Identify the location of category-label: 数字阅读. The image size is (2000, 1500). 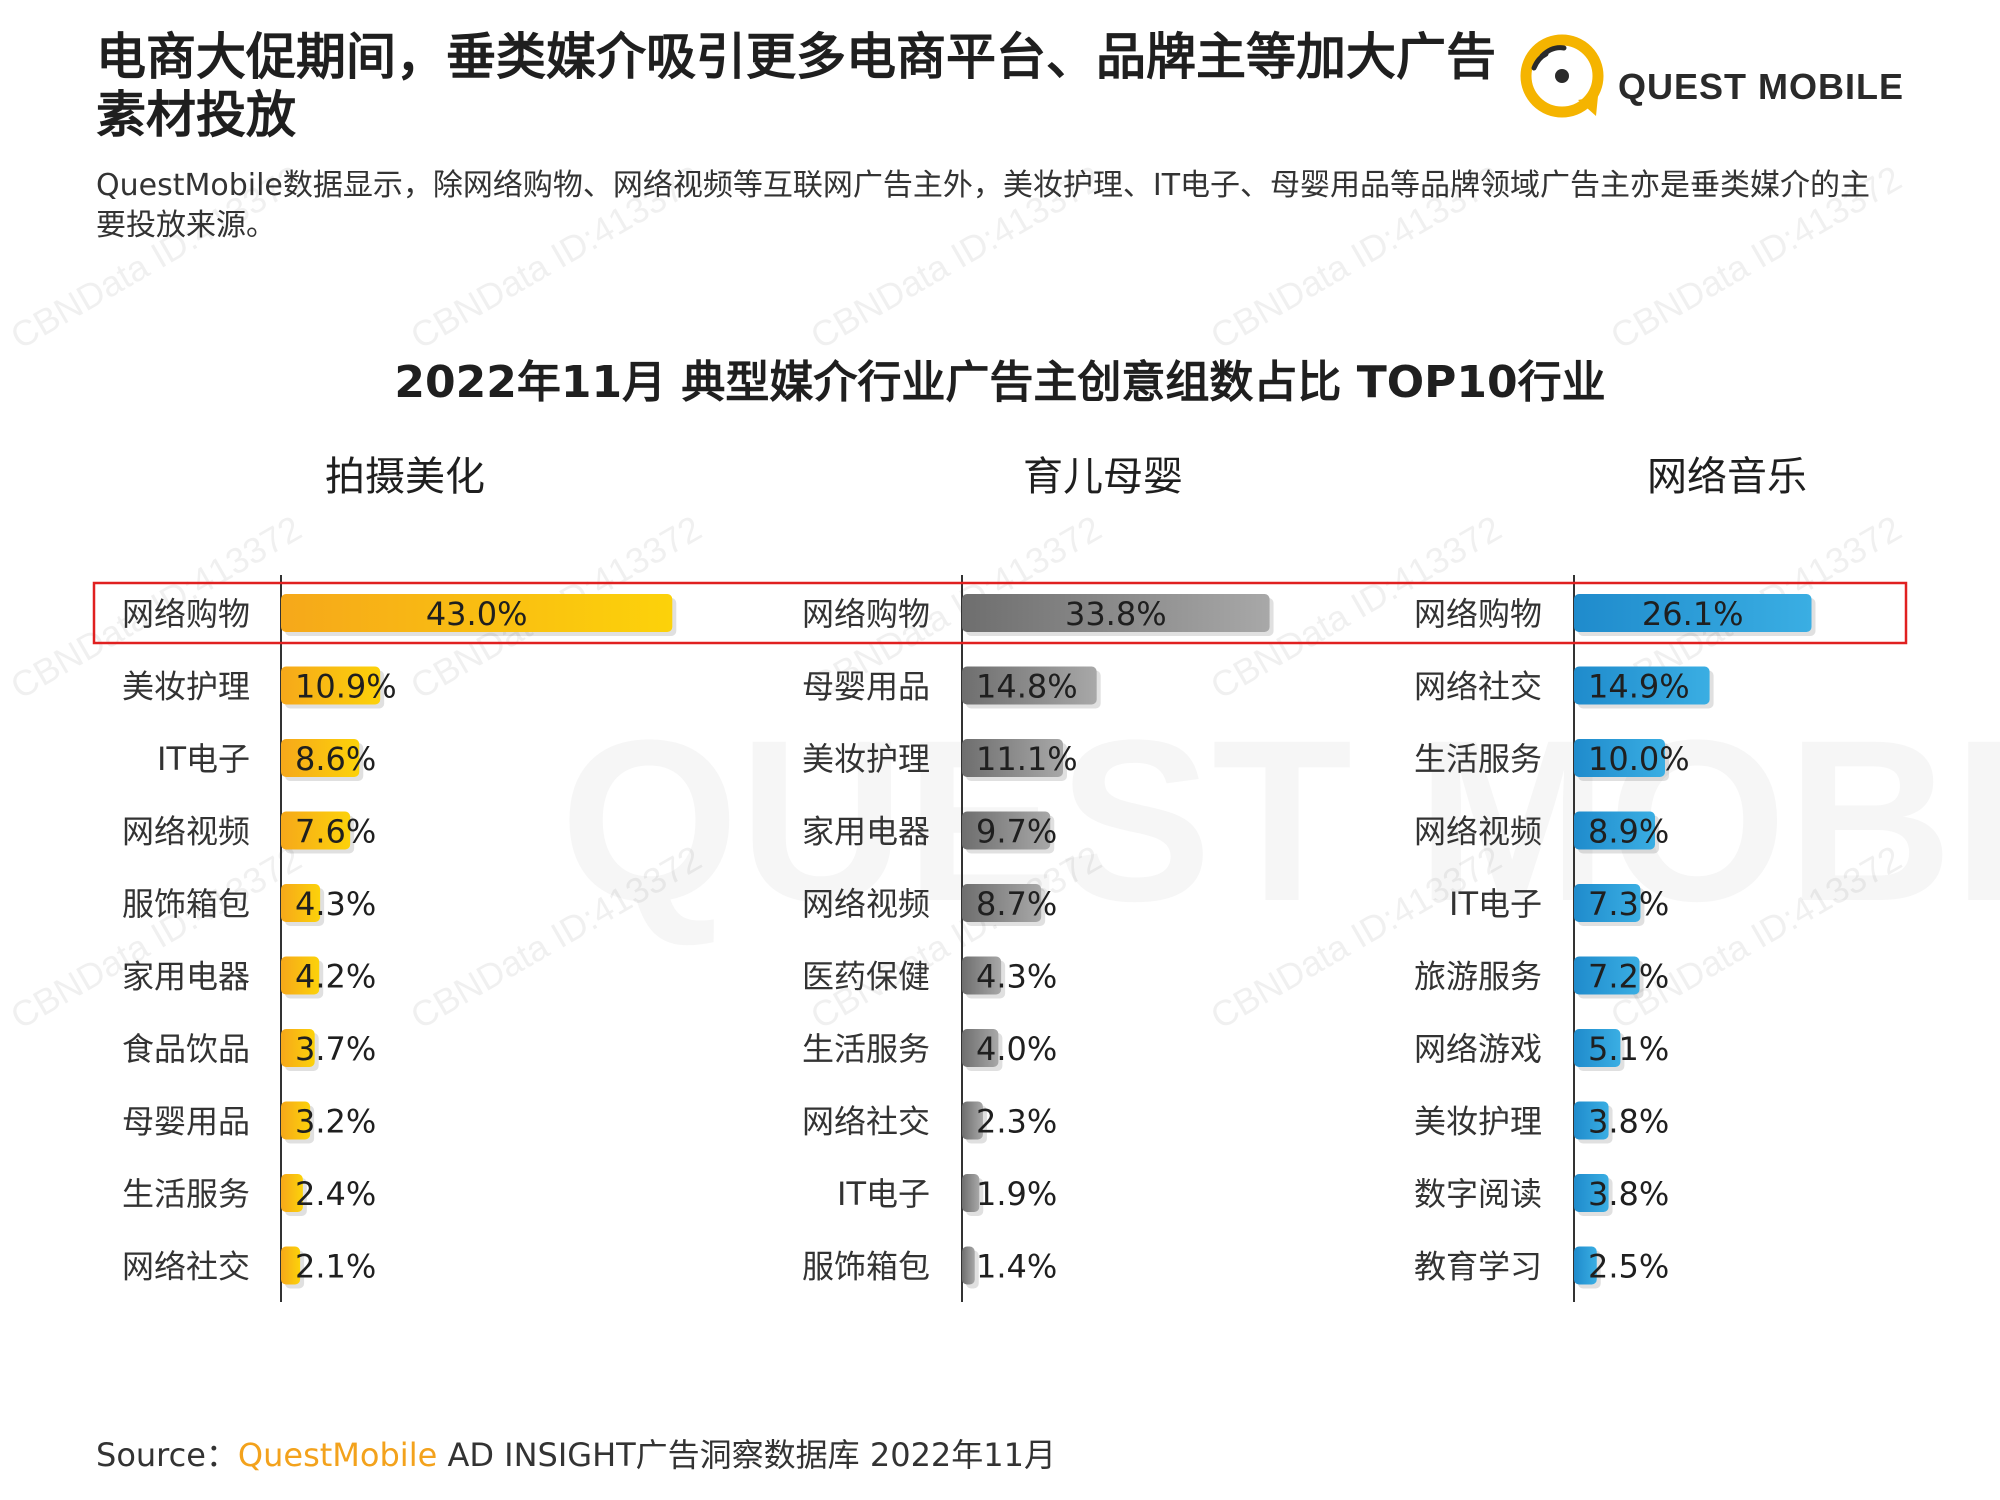
(1478, 1194).